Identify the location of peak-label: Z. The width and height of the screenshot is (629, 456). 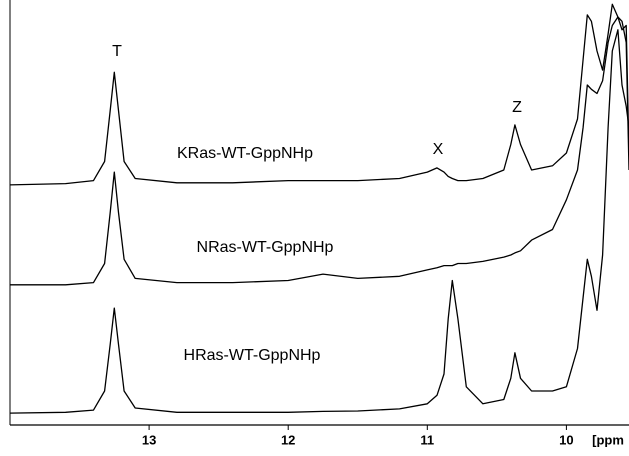
(517, 107).